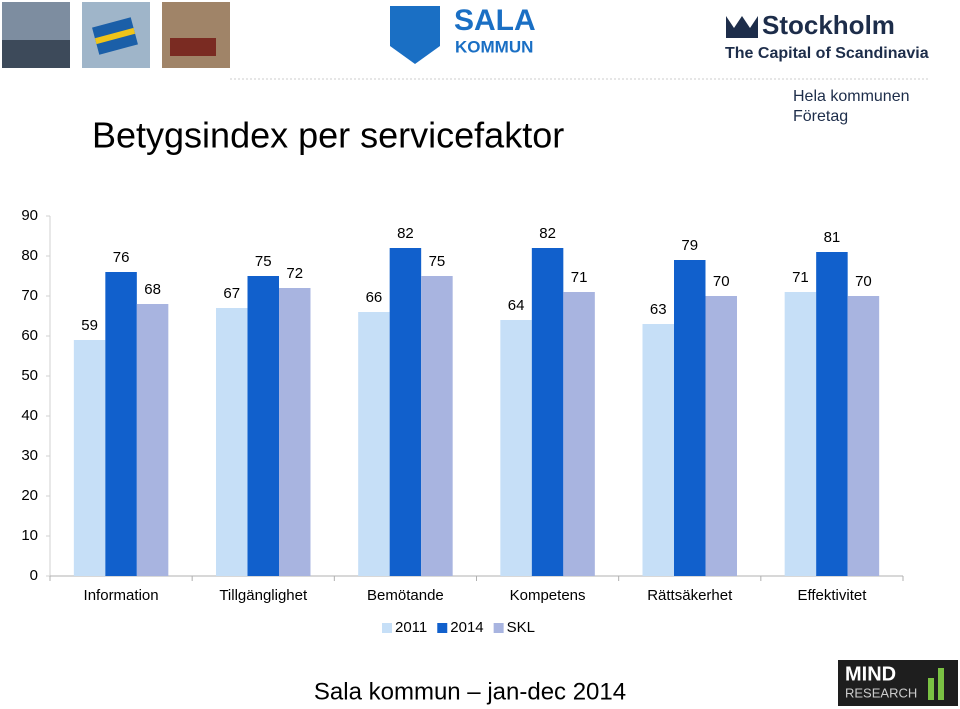  What do you see at coordinates (742, 27) in the screenshot?
I see `logo-crown` at bounding box center [742, 27].